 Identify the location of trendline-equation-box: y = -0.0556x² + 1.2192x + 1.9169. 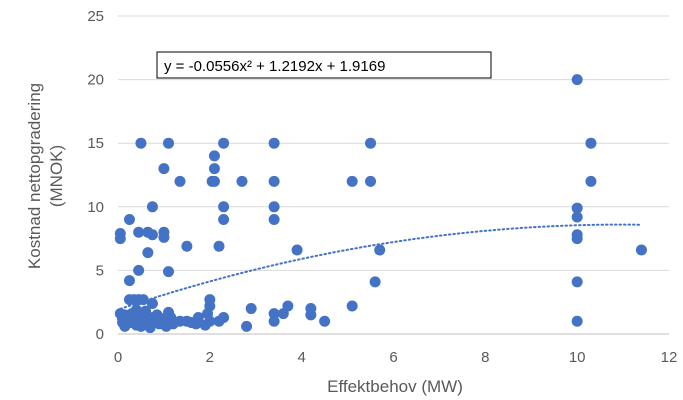
(324, 65).